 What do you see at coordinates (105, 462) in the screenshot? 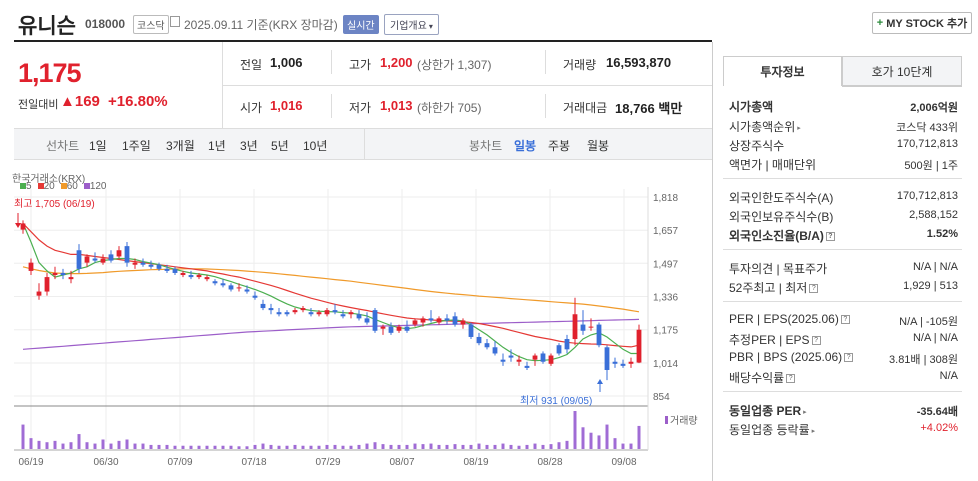
I see `x-tick-label: 06/30` at bounding box center [105, 462].